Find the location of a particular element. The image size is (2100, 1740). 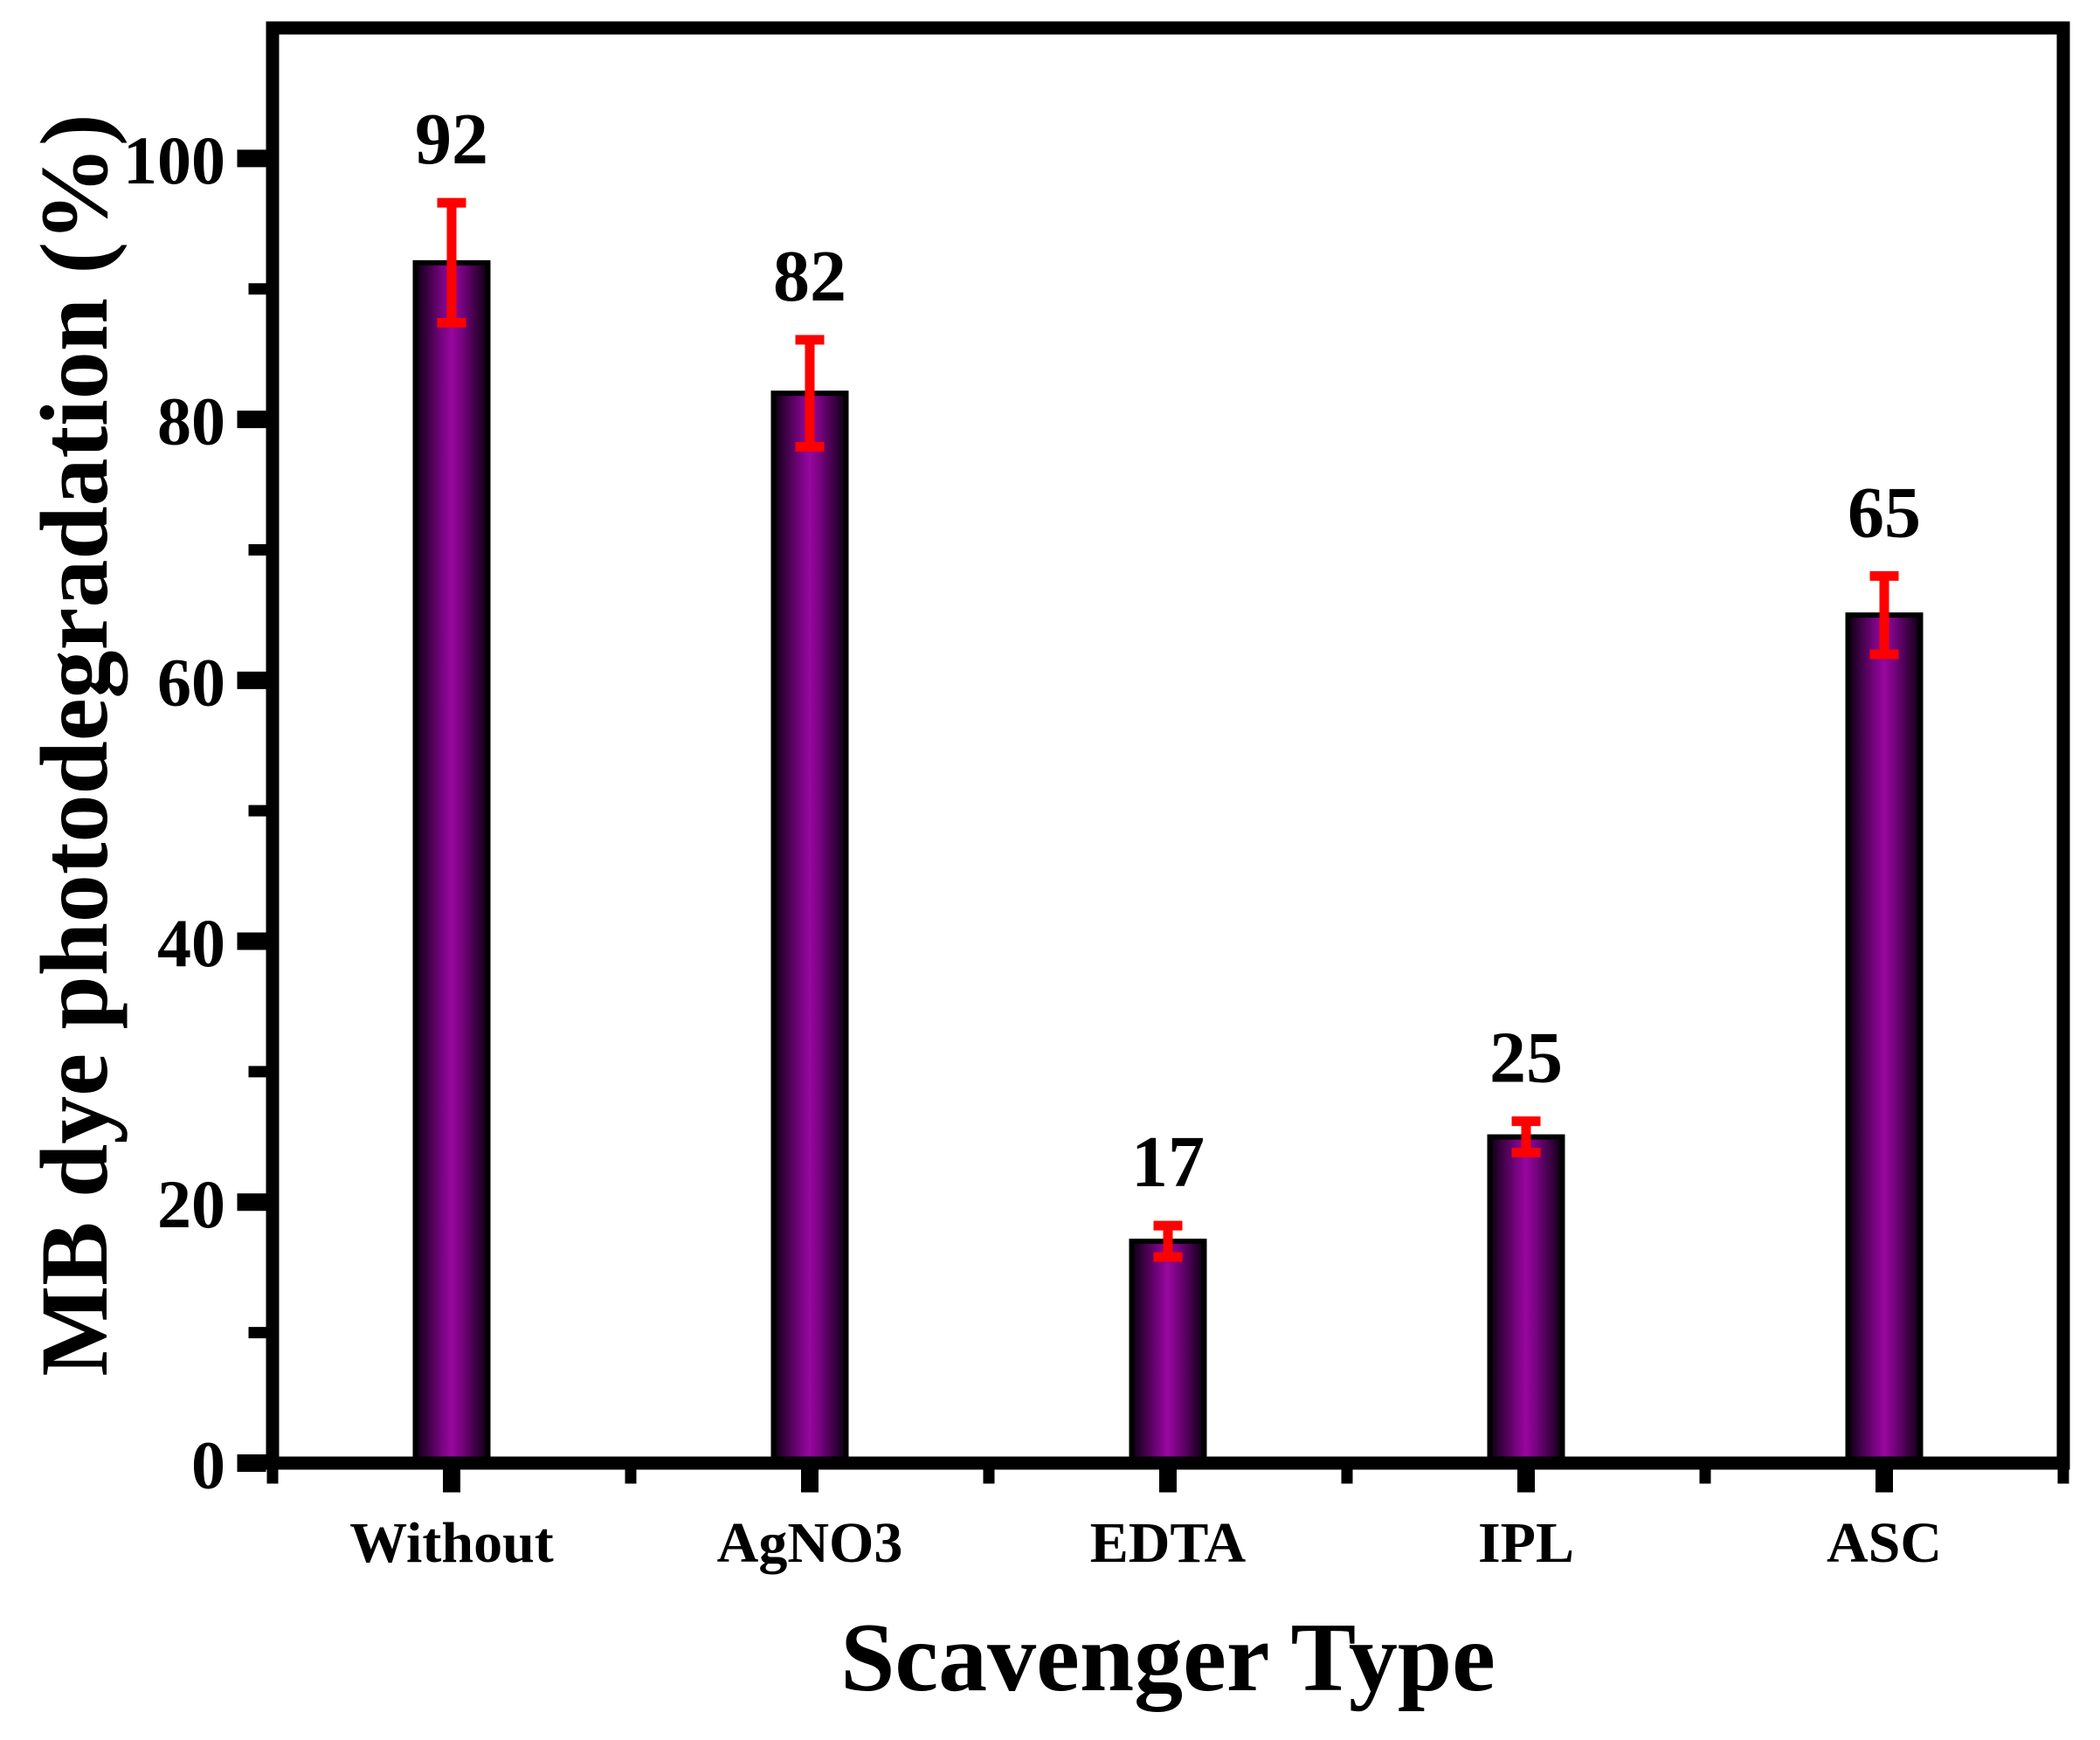

y-tick-label: 100 is located at coordinates (174, 160).